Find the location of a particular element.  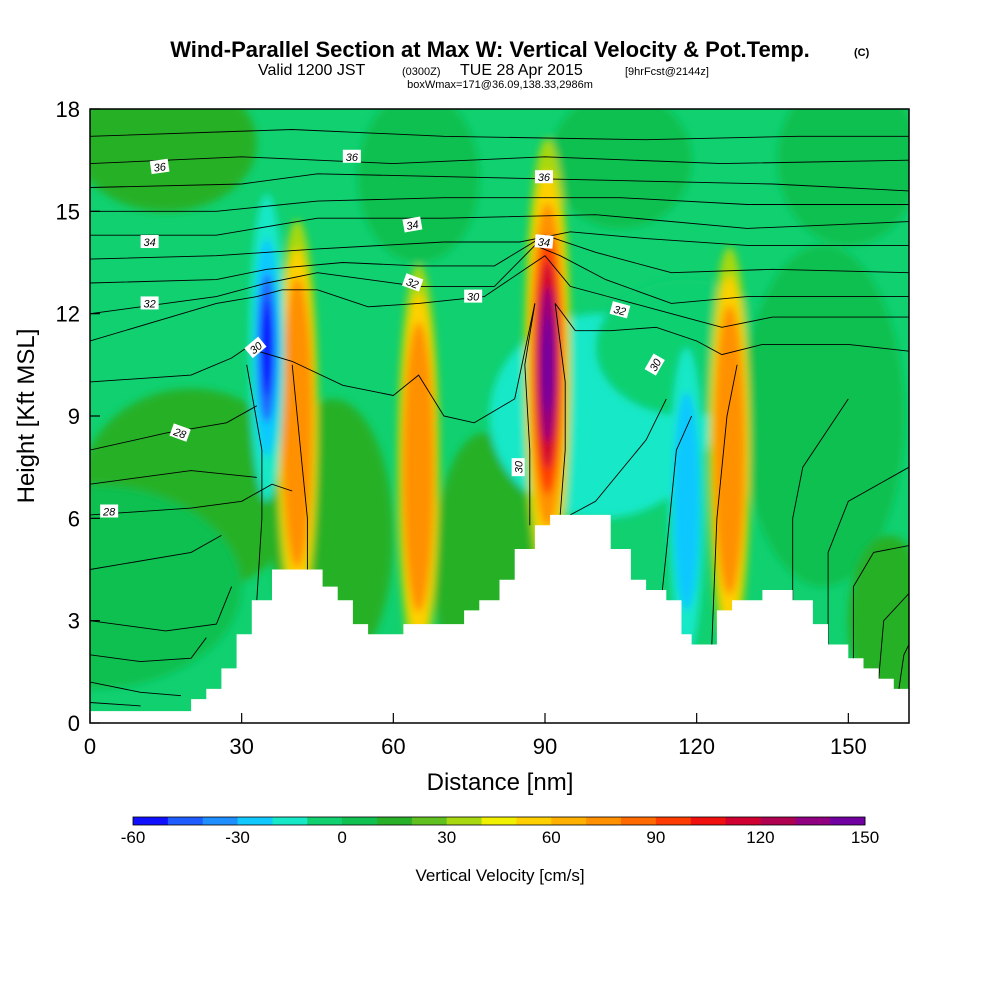

colorbar-tick-label: 0 is located at coordinates (341, 837).